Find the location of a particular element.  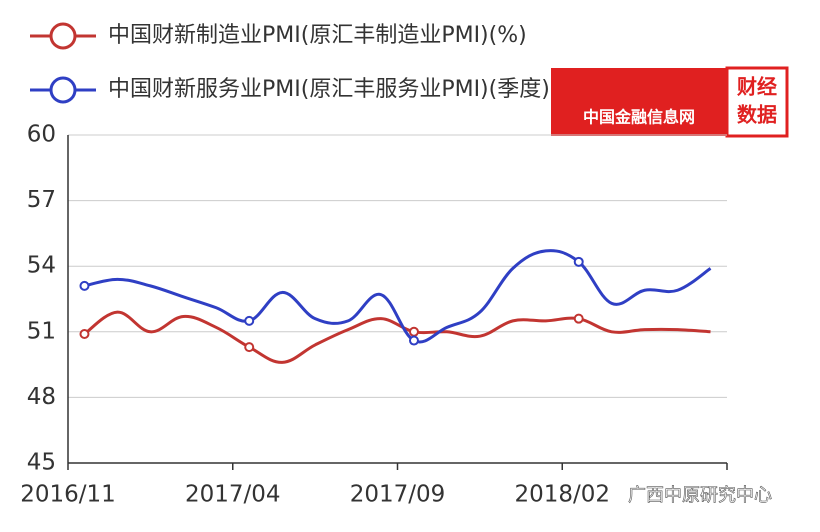

y-tick-label: 60 is located at coordinates (41, 135).